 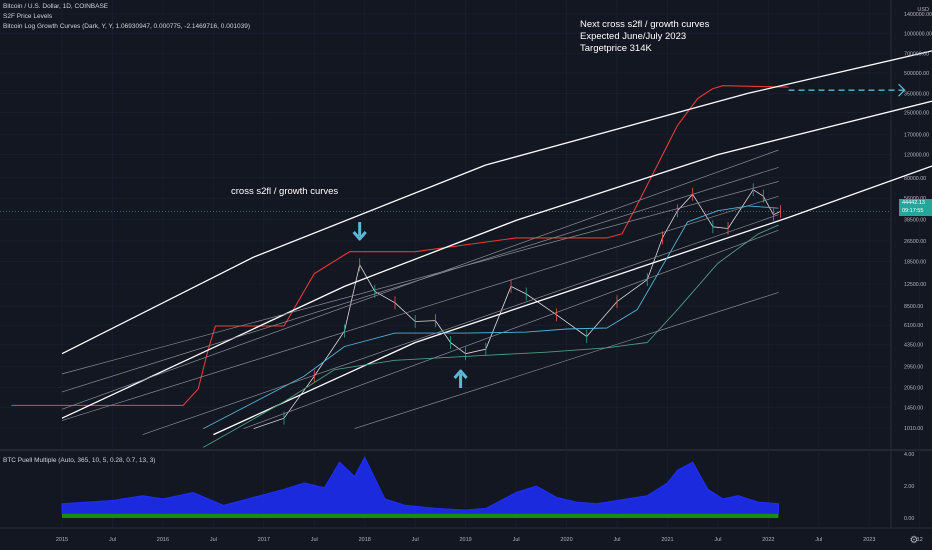 What do you see at coordinates (909, 519) in the screenshot?
I see `puell-tick-label: 0.00` at bounding box center [909, 519].